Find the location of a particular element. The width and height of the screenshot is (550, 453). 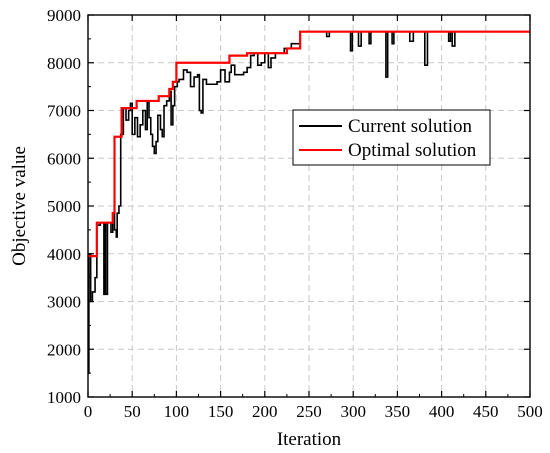

x-tick-label: 150 is located at coordinates (221, 411).